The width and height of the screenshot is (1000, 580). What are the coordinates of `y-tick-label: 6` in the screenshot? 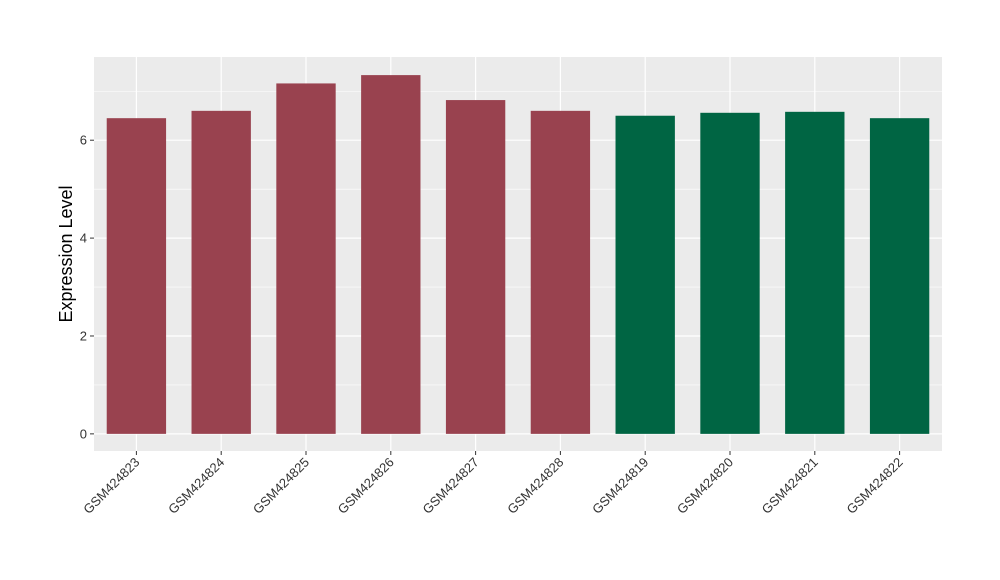 It's located at (83, 140).